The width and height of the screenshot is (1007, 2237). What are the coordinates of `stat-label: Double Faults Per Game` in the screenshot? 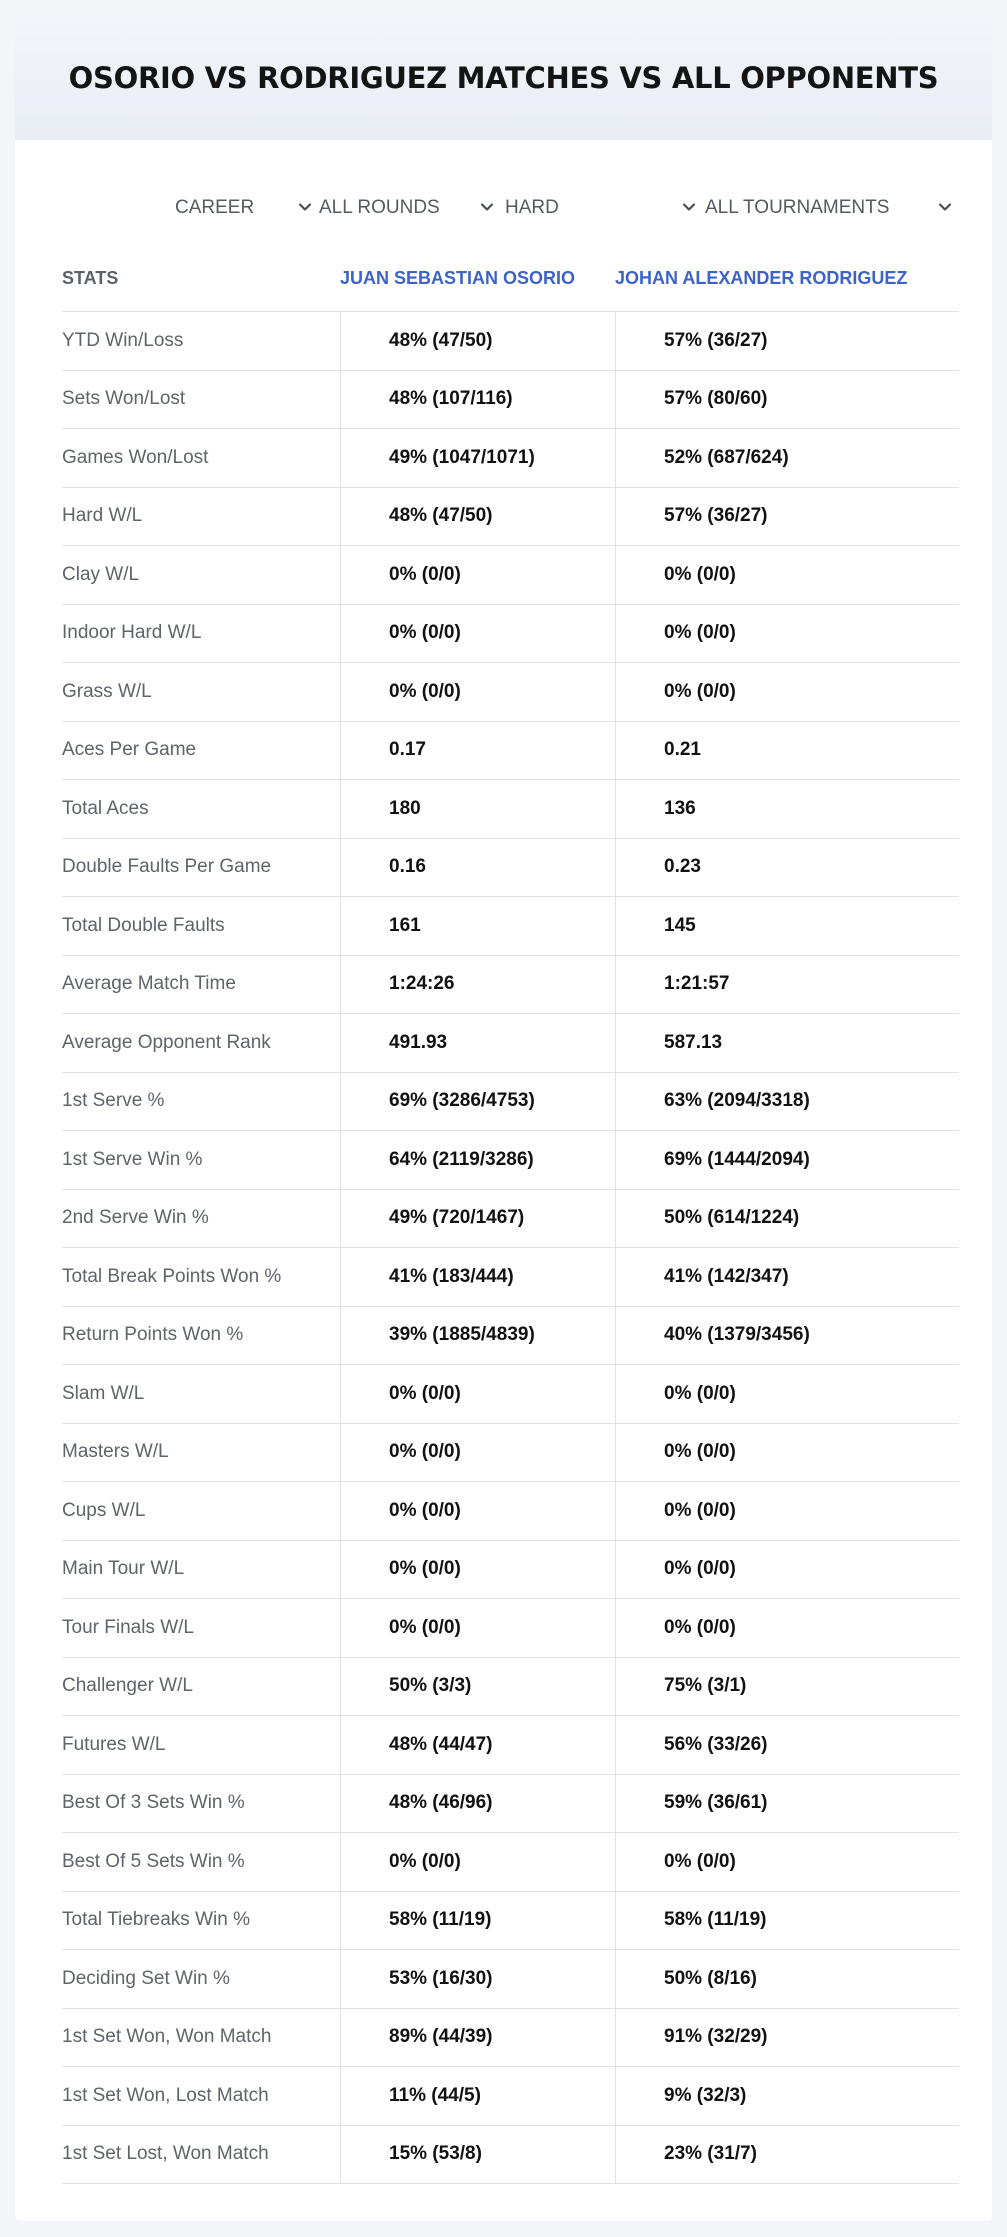 It's located at (167, 867).